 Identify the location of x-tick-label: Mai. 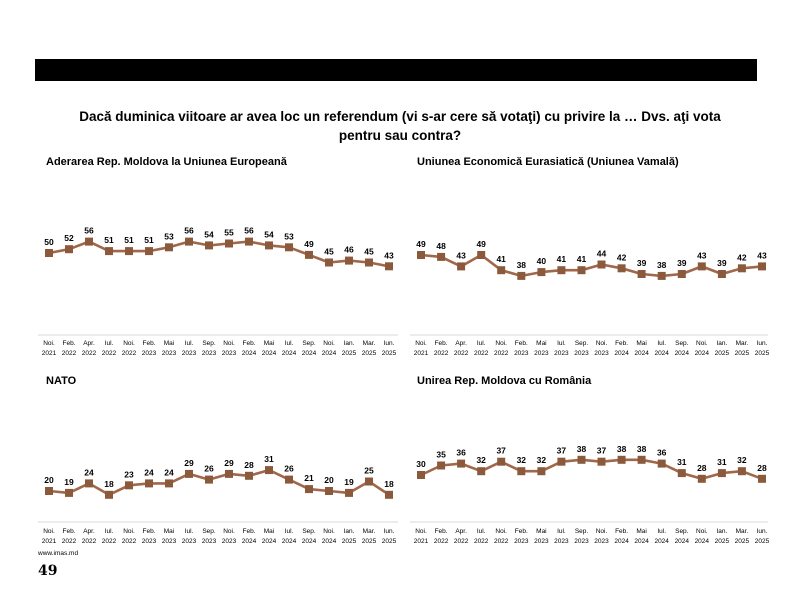
(169, 343).